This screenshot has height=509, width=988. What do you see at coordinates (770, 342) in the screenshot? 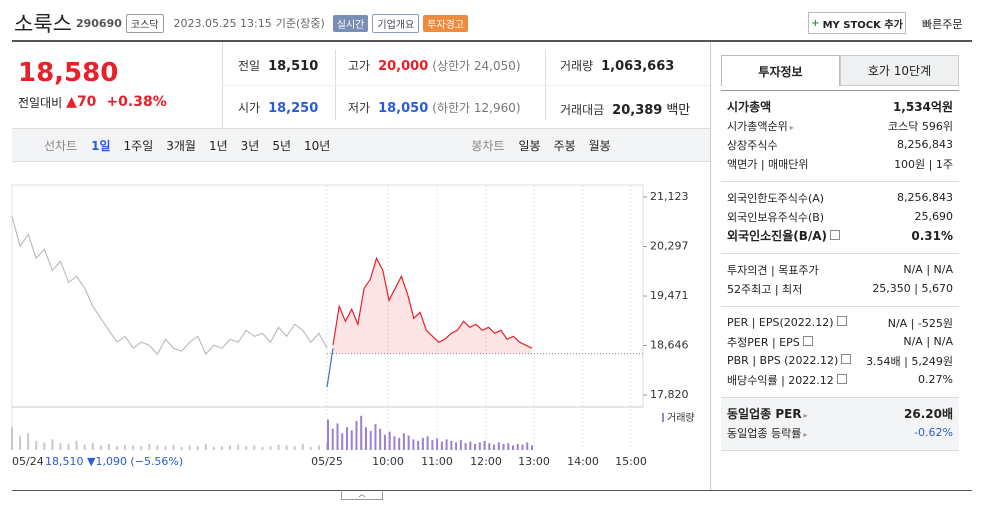
I see `info-label-wrap: 추정PER | EPS` at bounding box center [770, 342].